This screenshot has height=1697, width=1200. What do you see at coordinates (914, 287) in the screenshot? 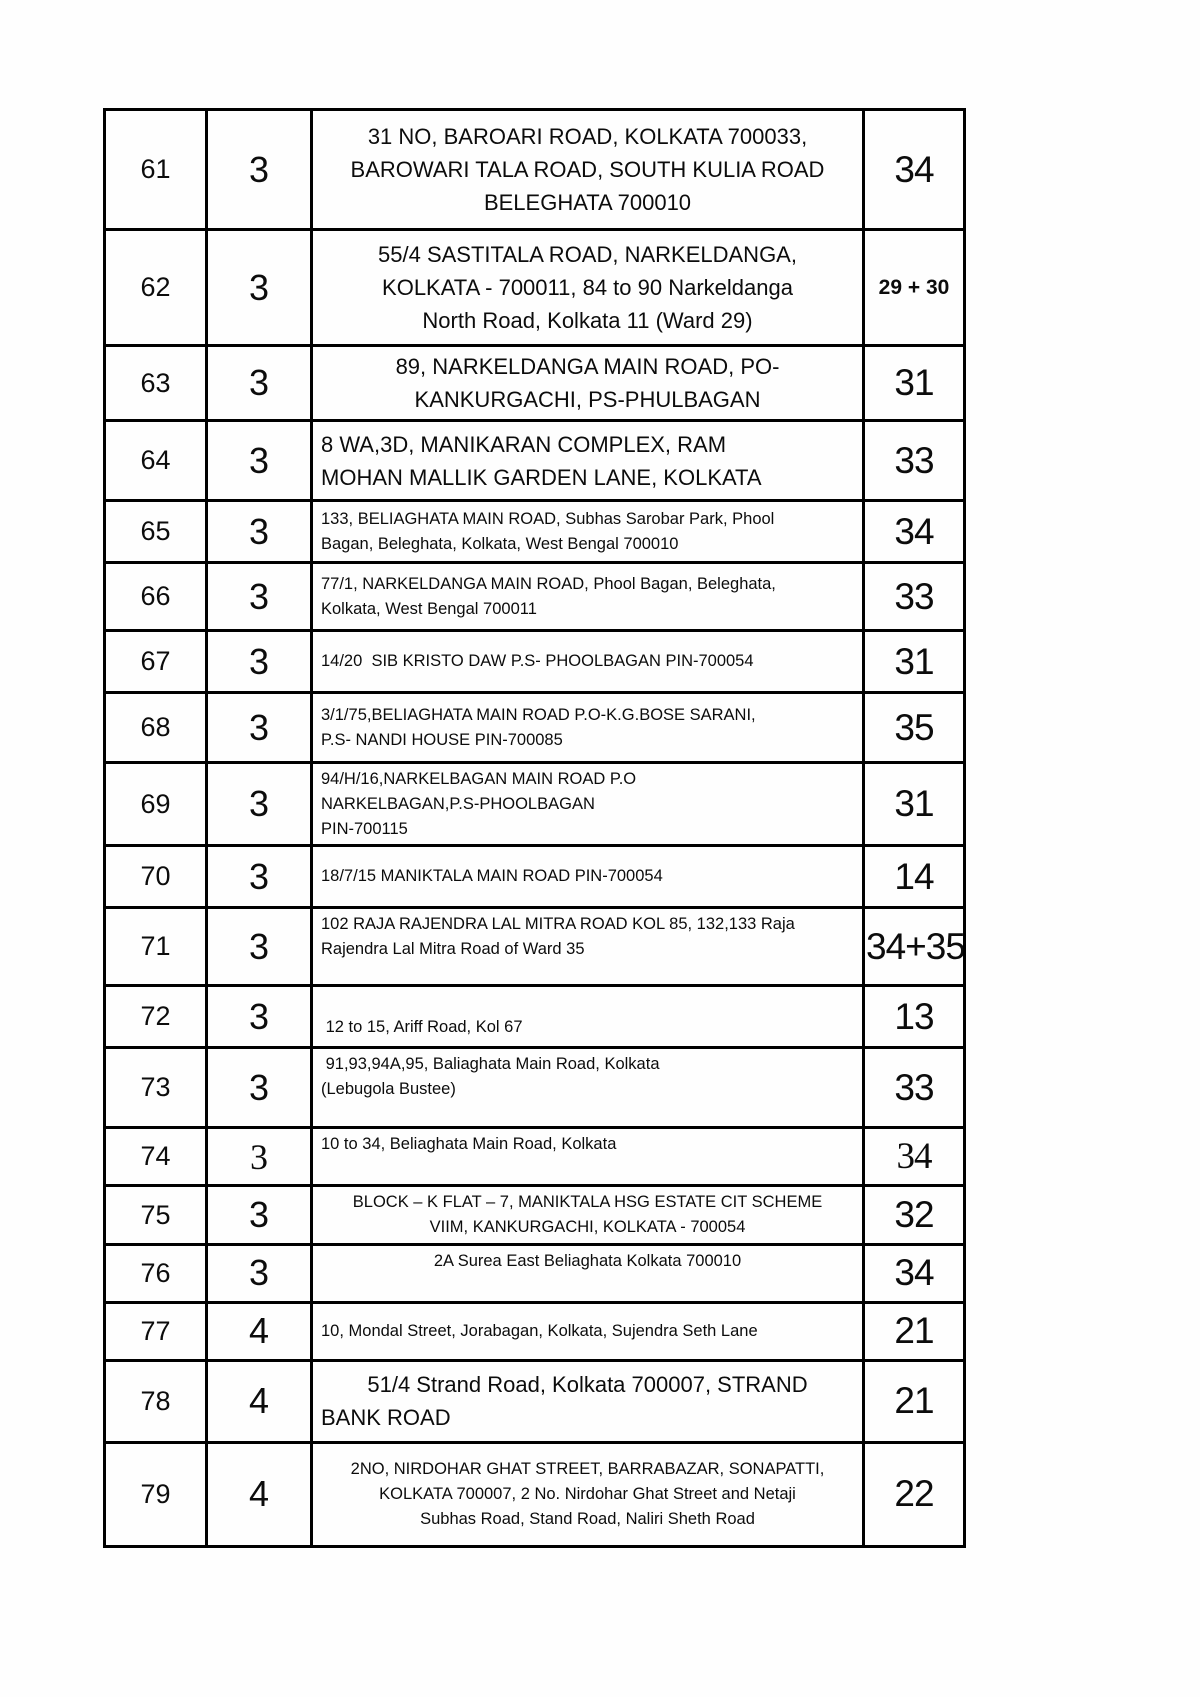
I see `ward-number-cell: 29 + 30` at bounding box center [914, 287].